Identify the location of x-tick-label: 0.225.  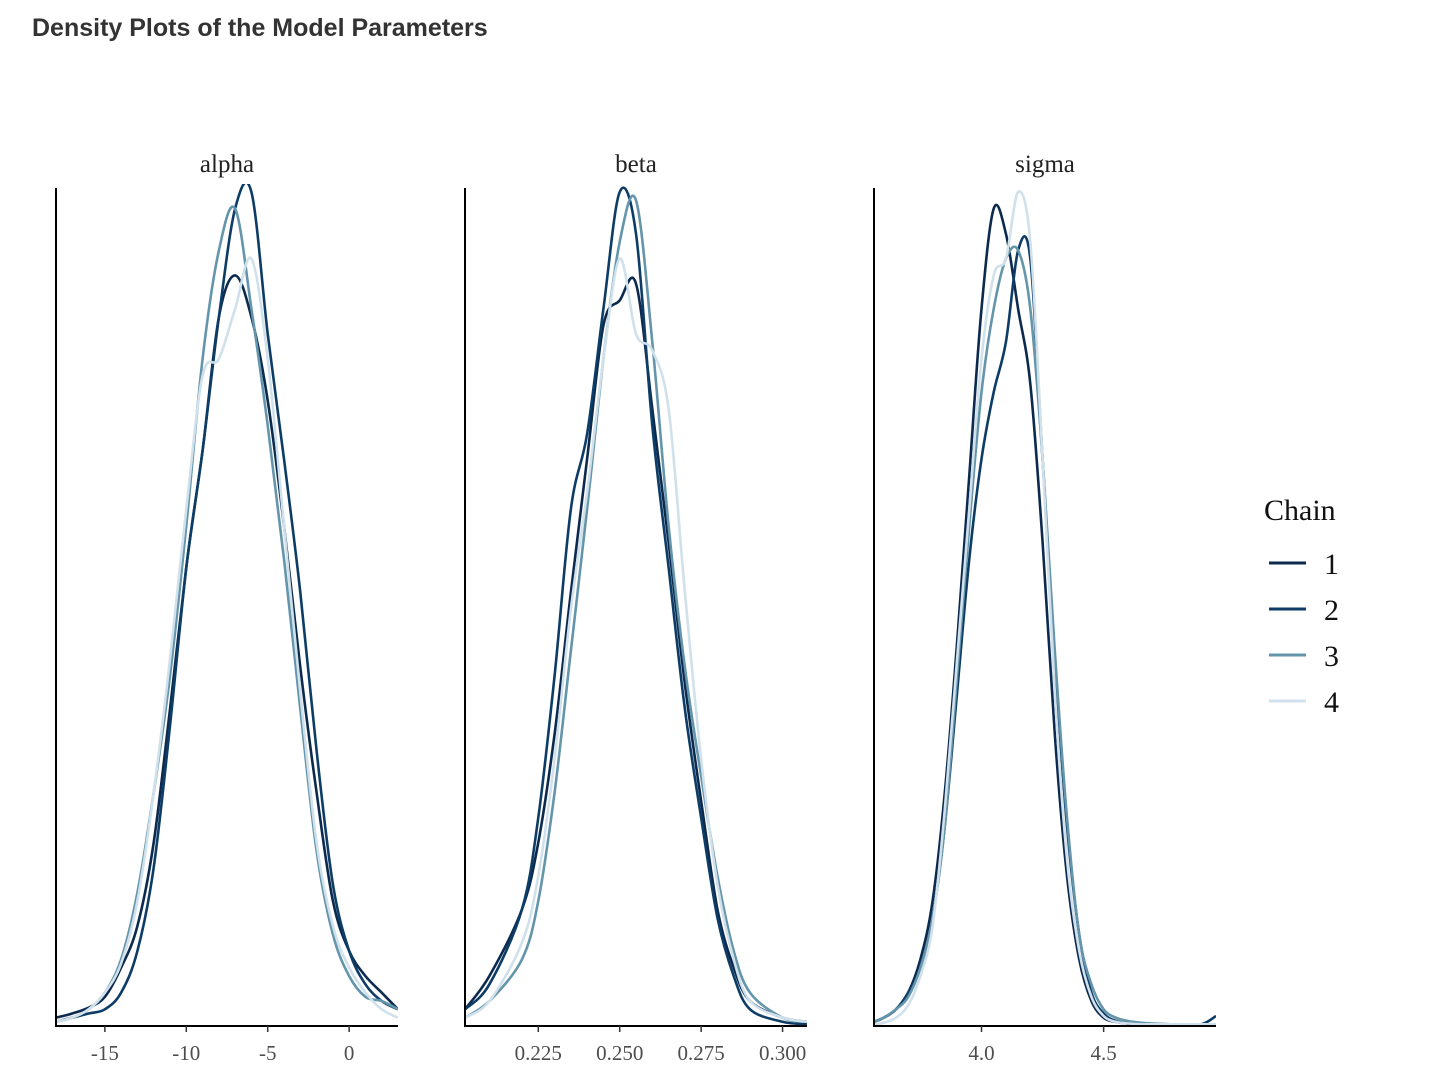
(538, 1053).